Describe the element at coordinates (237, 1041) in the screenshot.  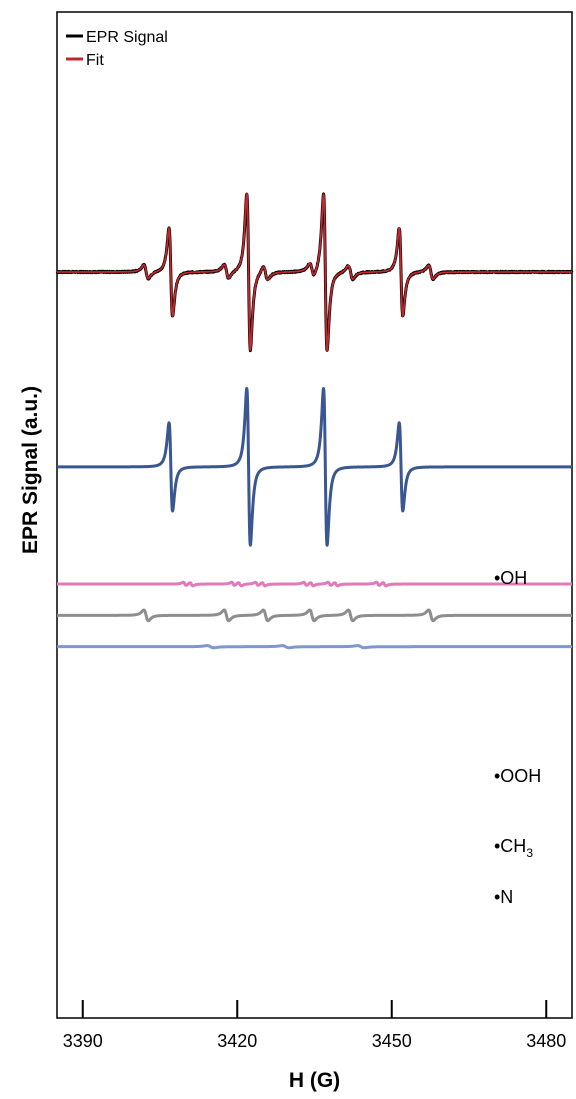
I see `x-tick-label: 3420` at that location.